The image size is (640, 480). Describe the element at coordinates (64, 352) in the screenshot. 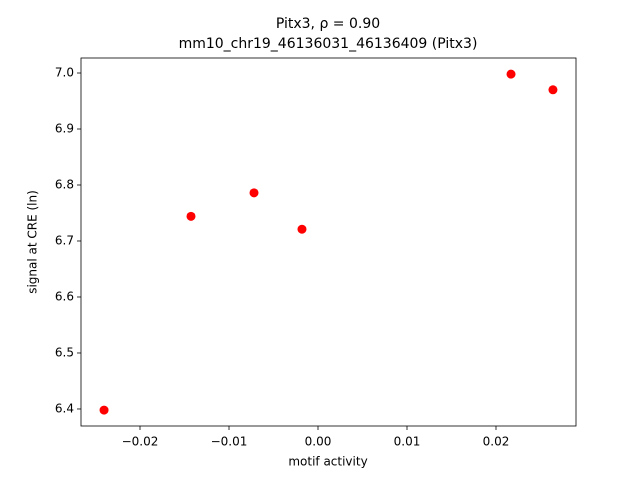

I see `y-tick-label: 6.5` at that location.